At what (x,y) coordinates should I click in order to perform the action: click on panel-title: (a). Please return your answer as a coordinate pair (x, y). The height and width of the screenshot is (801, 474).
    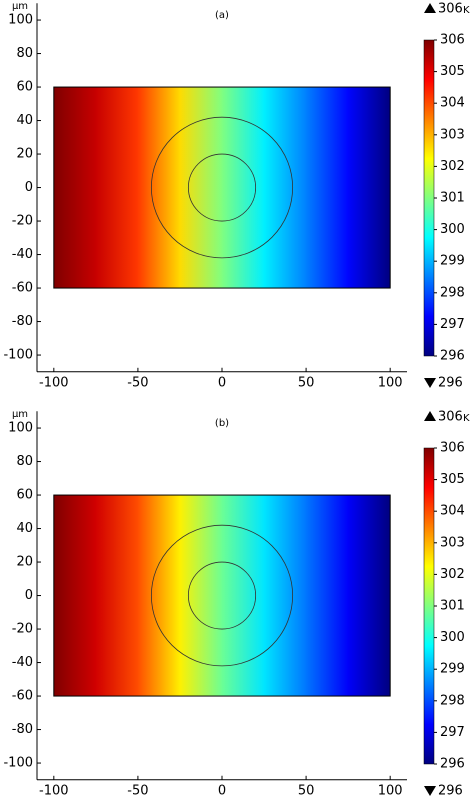
    Looking at the image, I should click on (222, 15).